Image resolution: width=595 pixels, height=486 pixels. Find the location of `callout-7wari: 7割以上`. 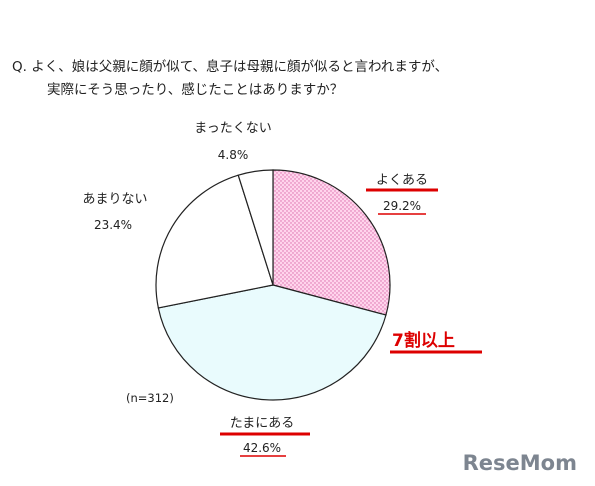

callout-7wari: 7割以上 is located at coordinates (423, 340).